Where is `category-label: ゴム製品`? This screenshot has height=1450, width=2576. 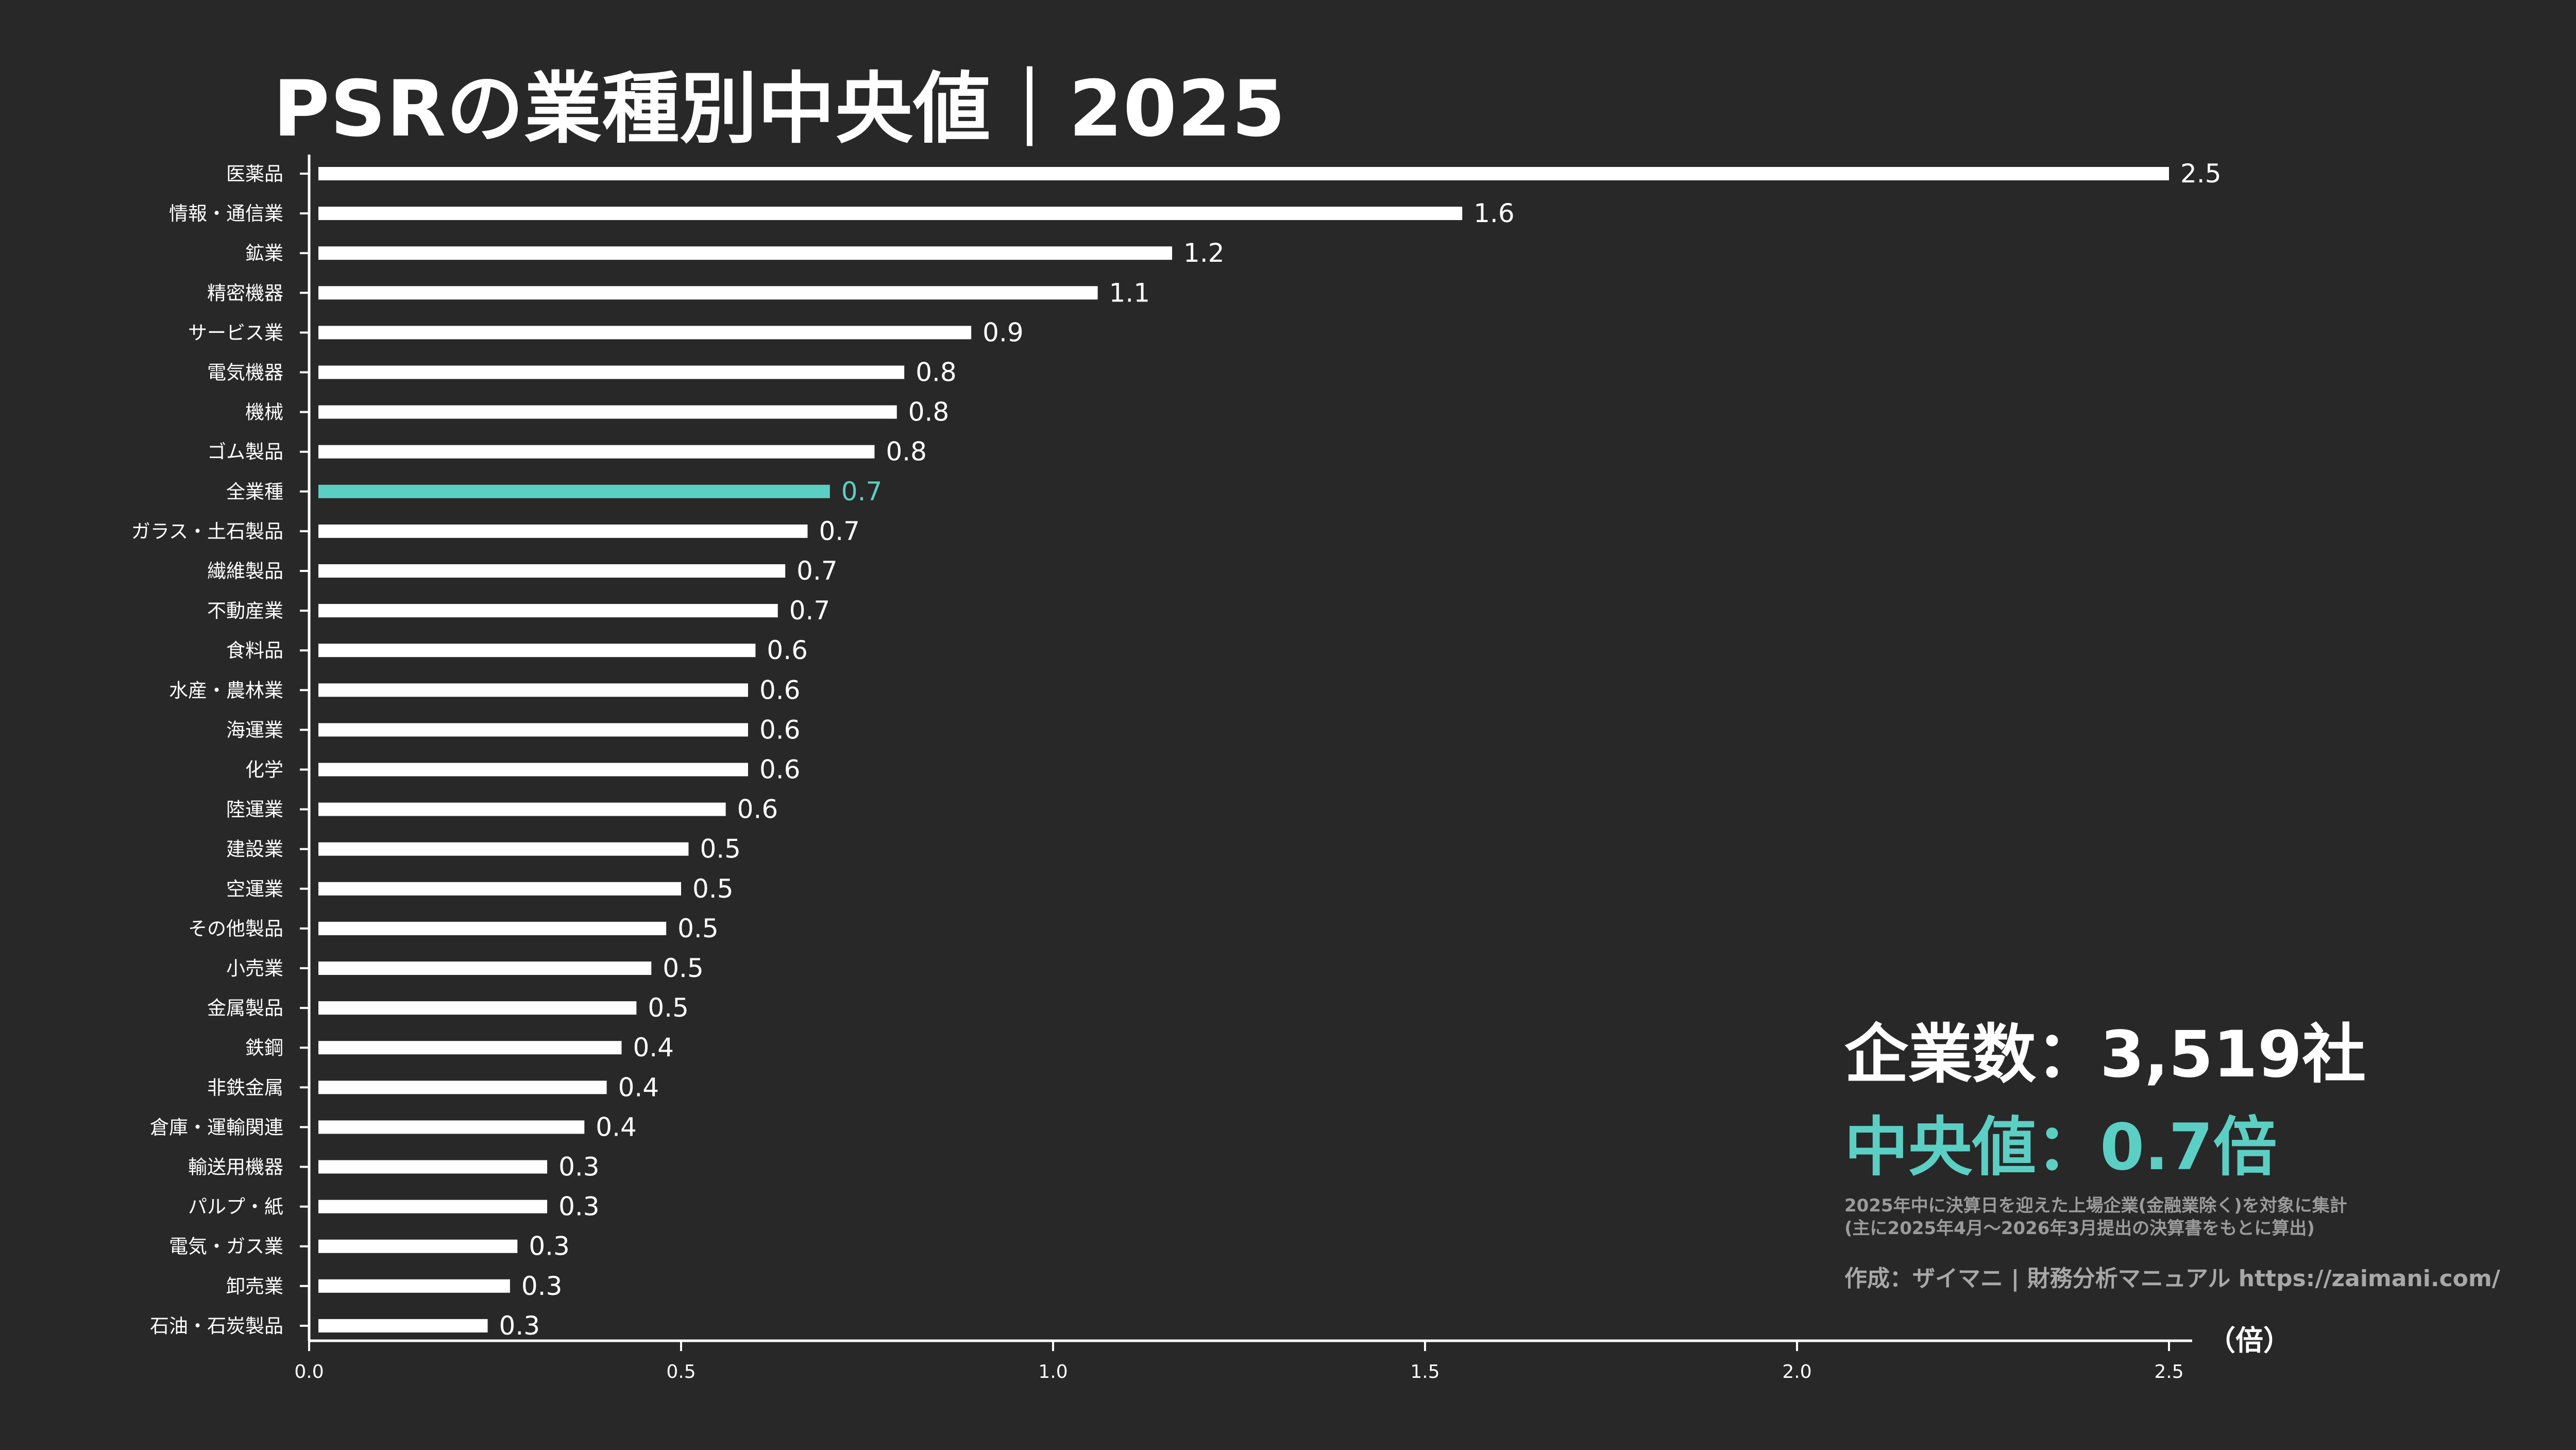
category-label: ゴム製品 is located at coordinates (245, 452).